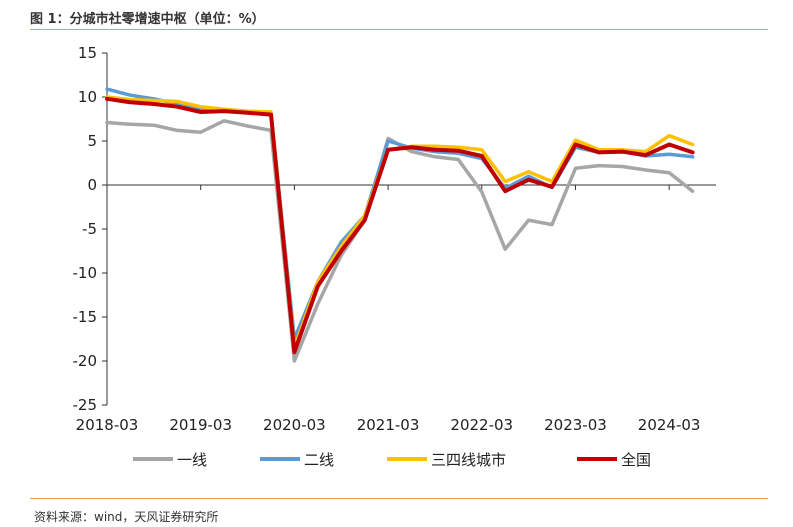  What do you see at coordinates (87, 97) in the screenshot?
I see `y-tick-label: 10` at bounding box center [87, 97].